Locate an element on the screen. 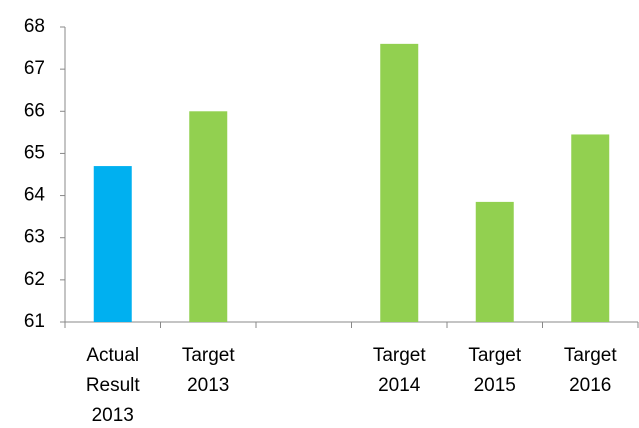 This screenshot has height=428, width=639. y-tick-label: 62 is located at coordinates (34, 279).